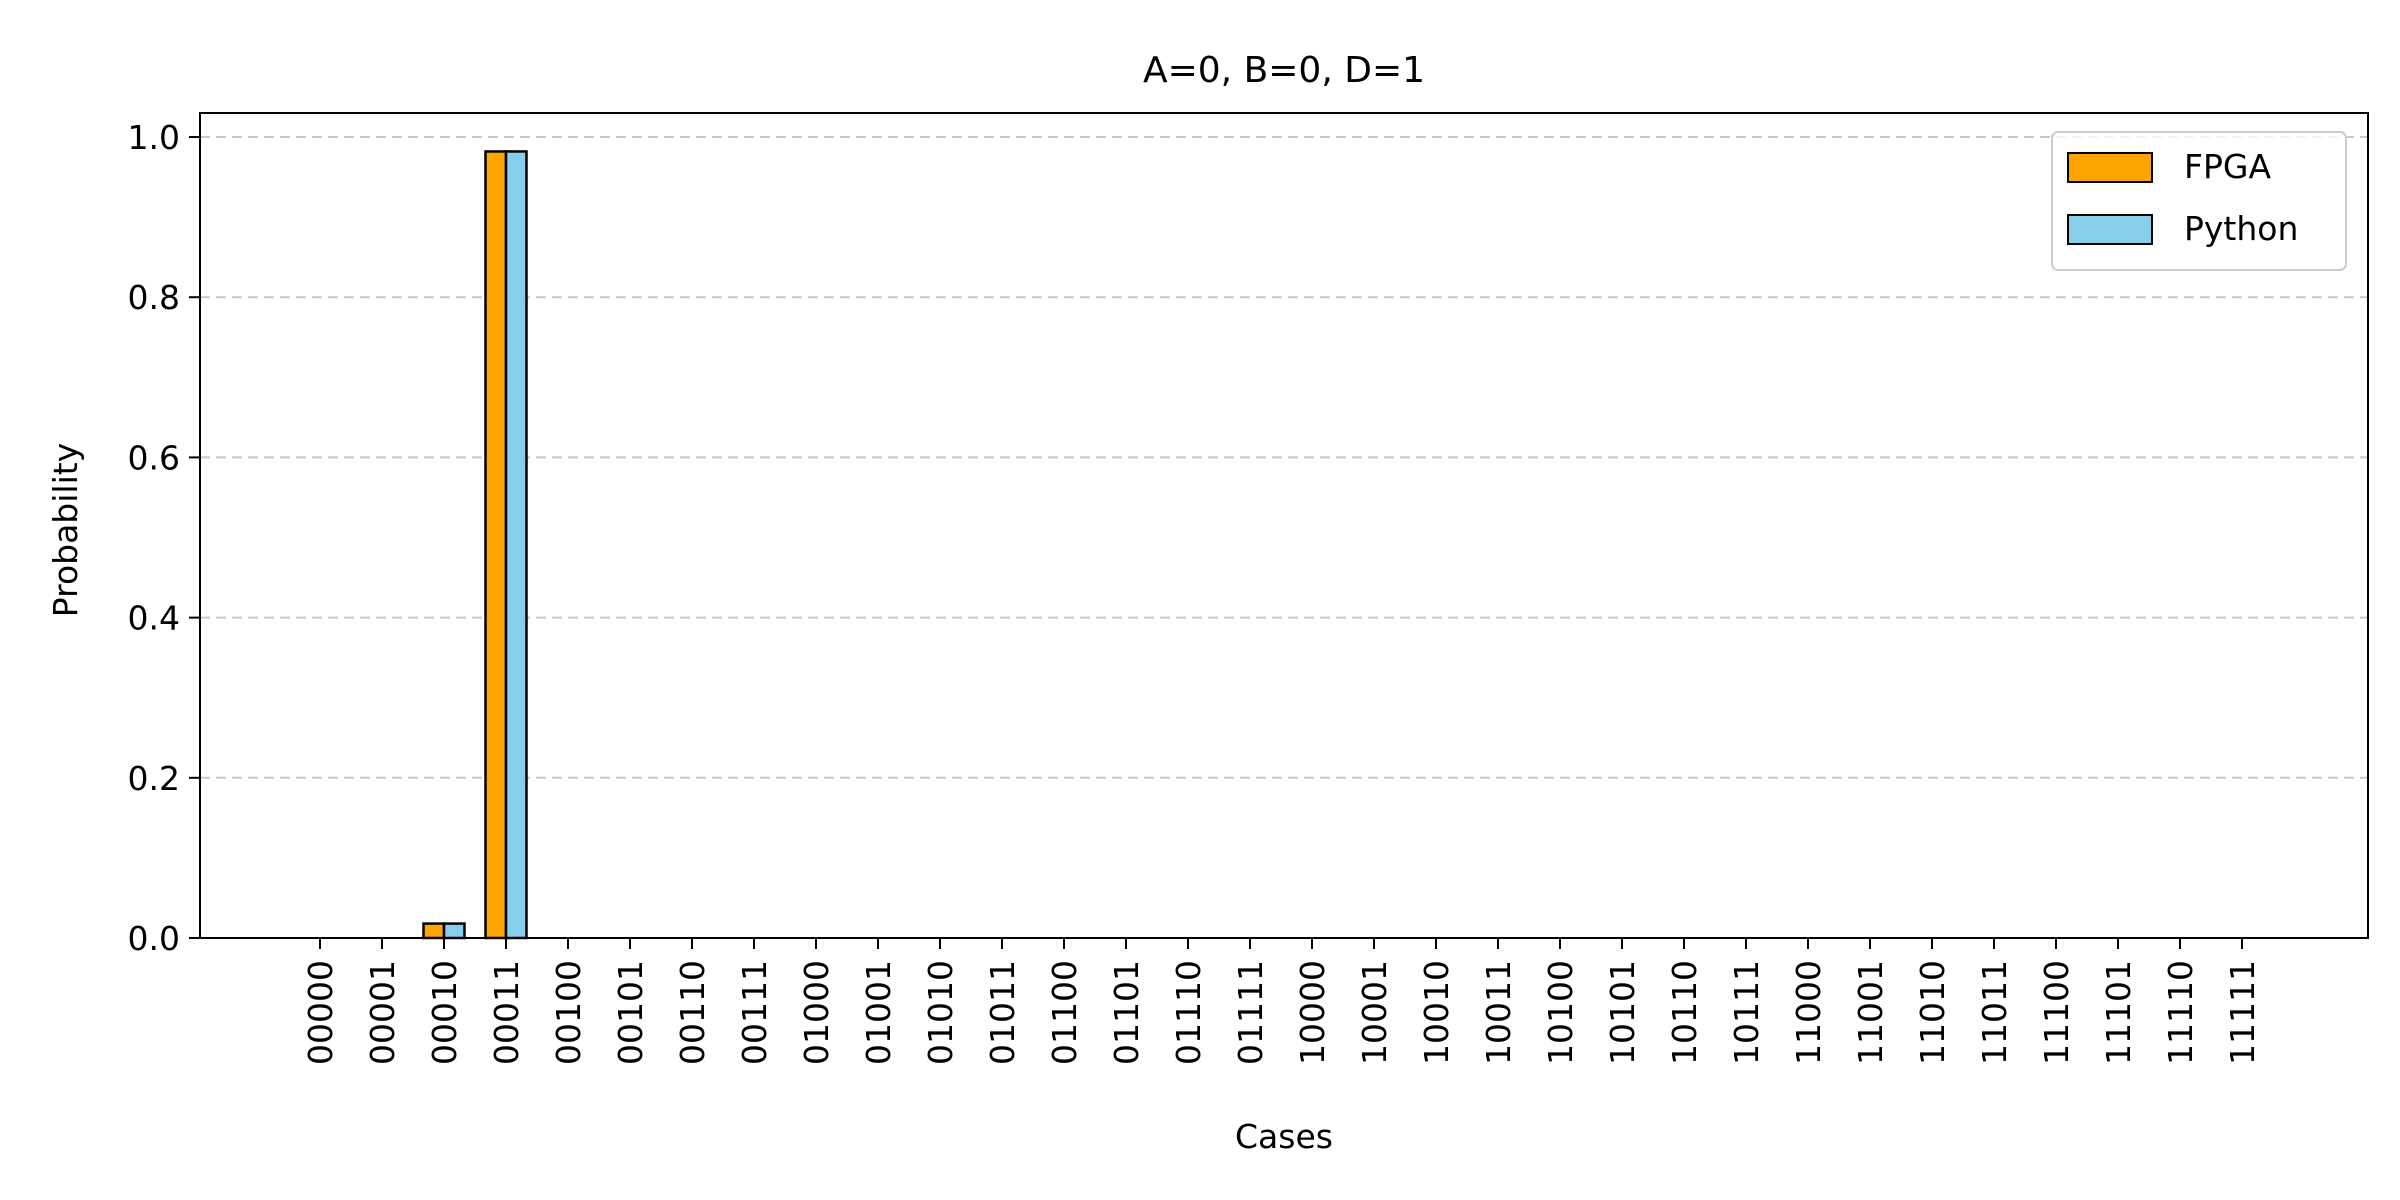  Describe the element at coordinates (1250, 1012) in the screenshot. I see `x-tick-label-01111: 01111` at that location.